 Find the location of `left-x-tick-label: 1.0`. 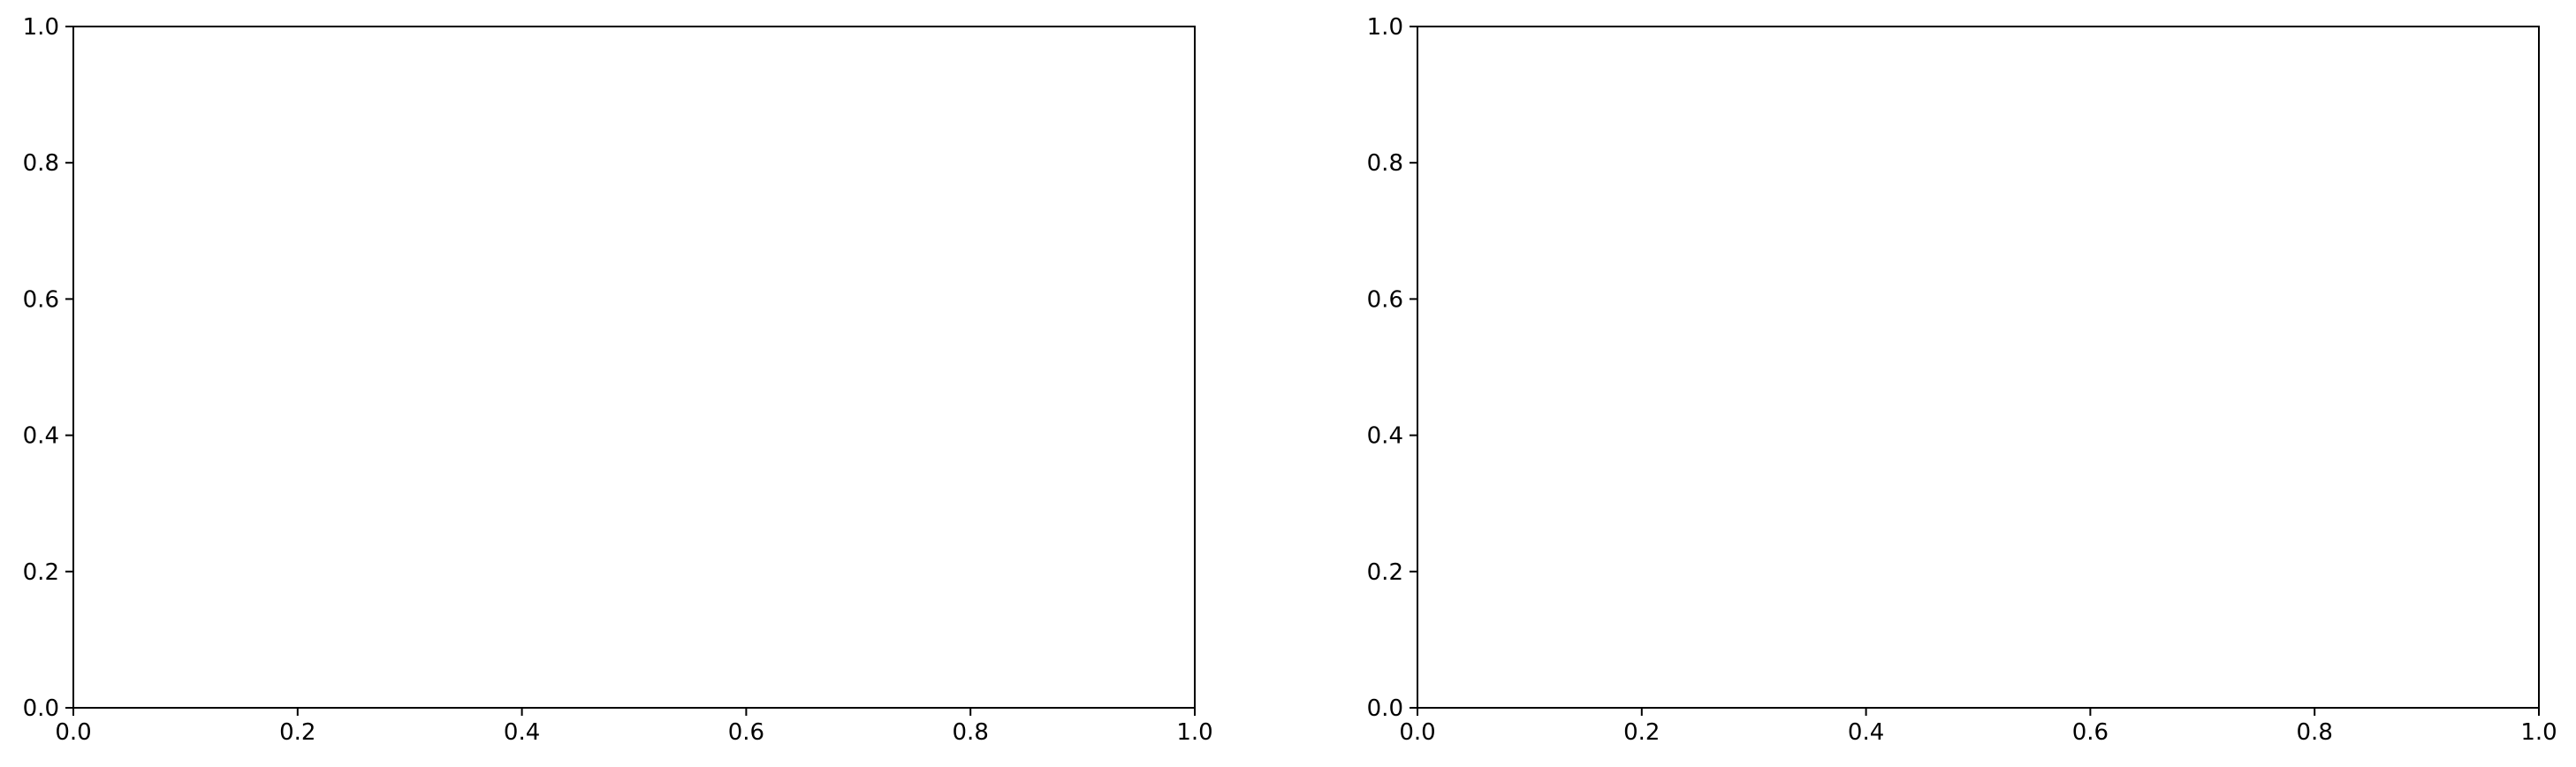

left-x-tick-label: 1.0 is located at coordinates (1194, 732).